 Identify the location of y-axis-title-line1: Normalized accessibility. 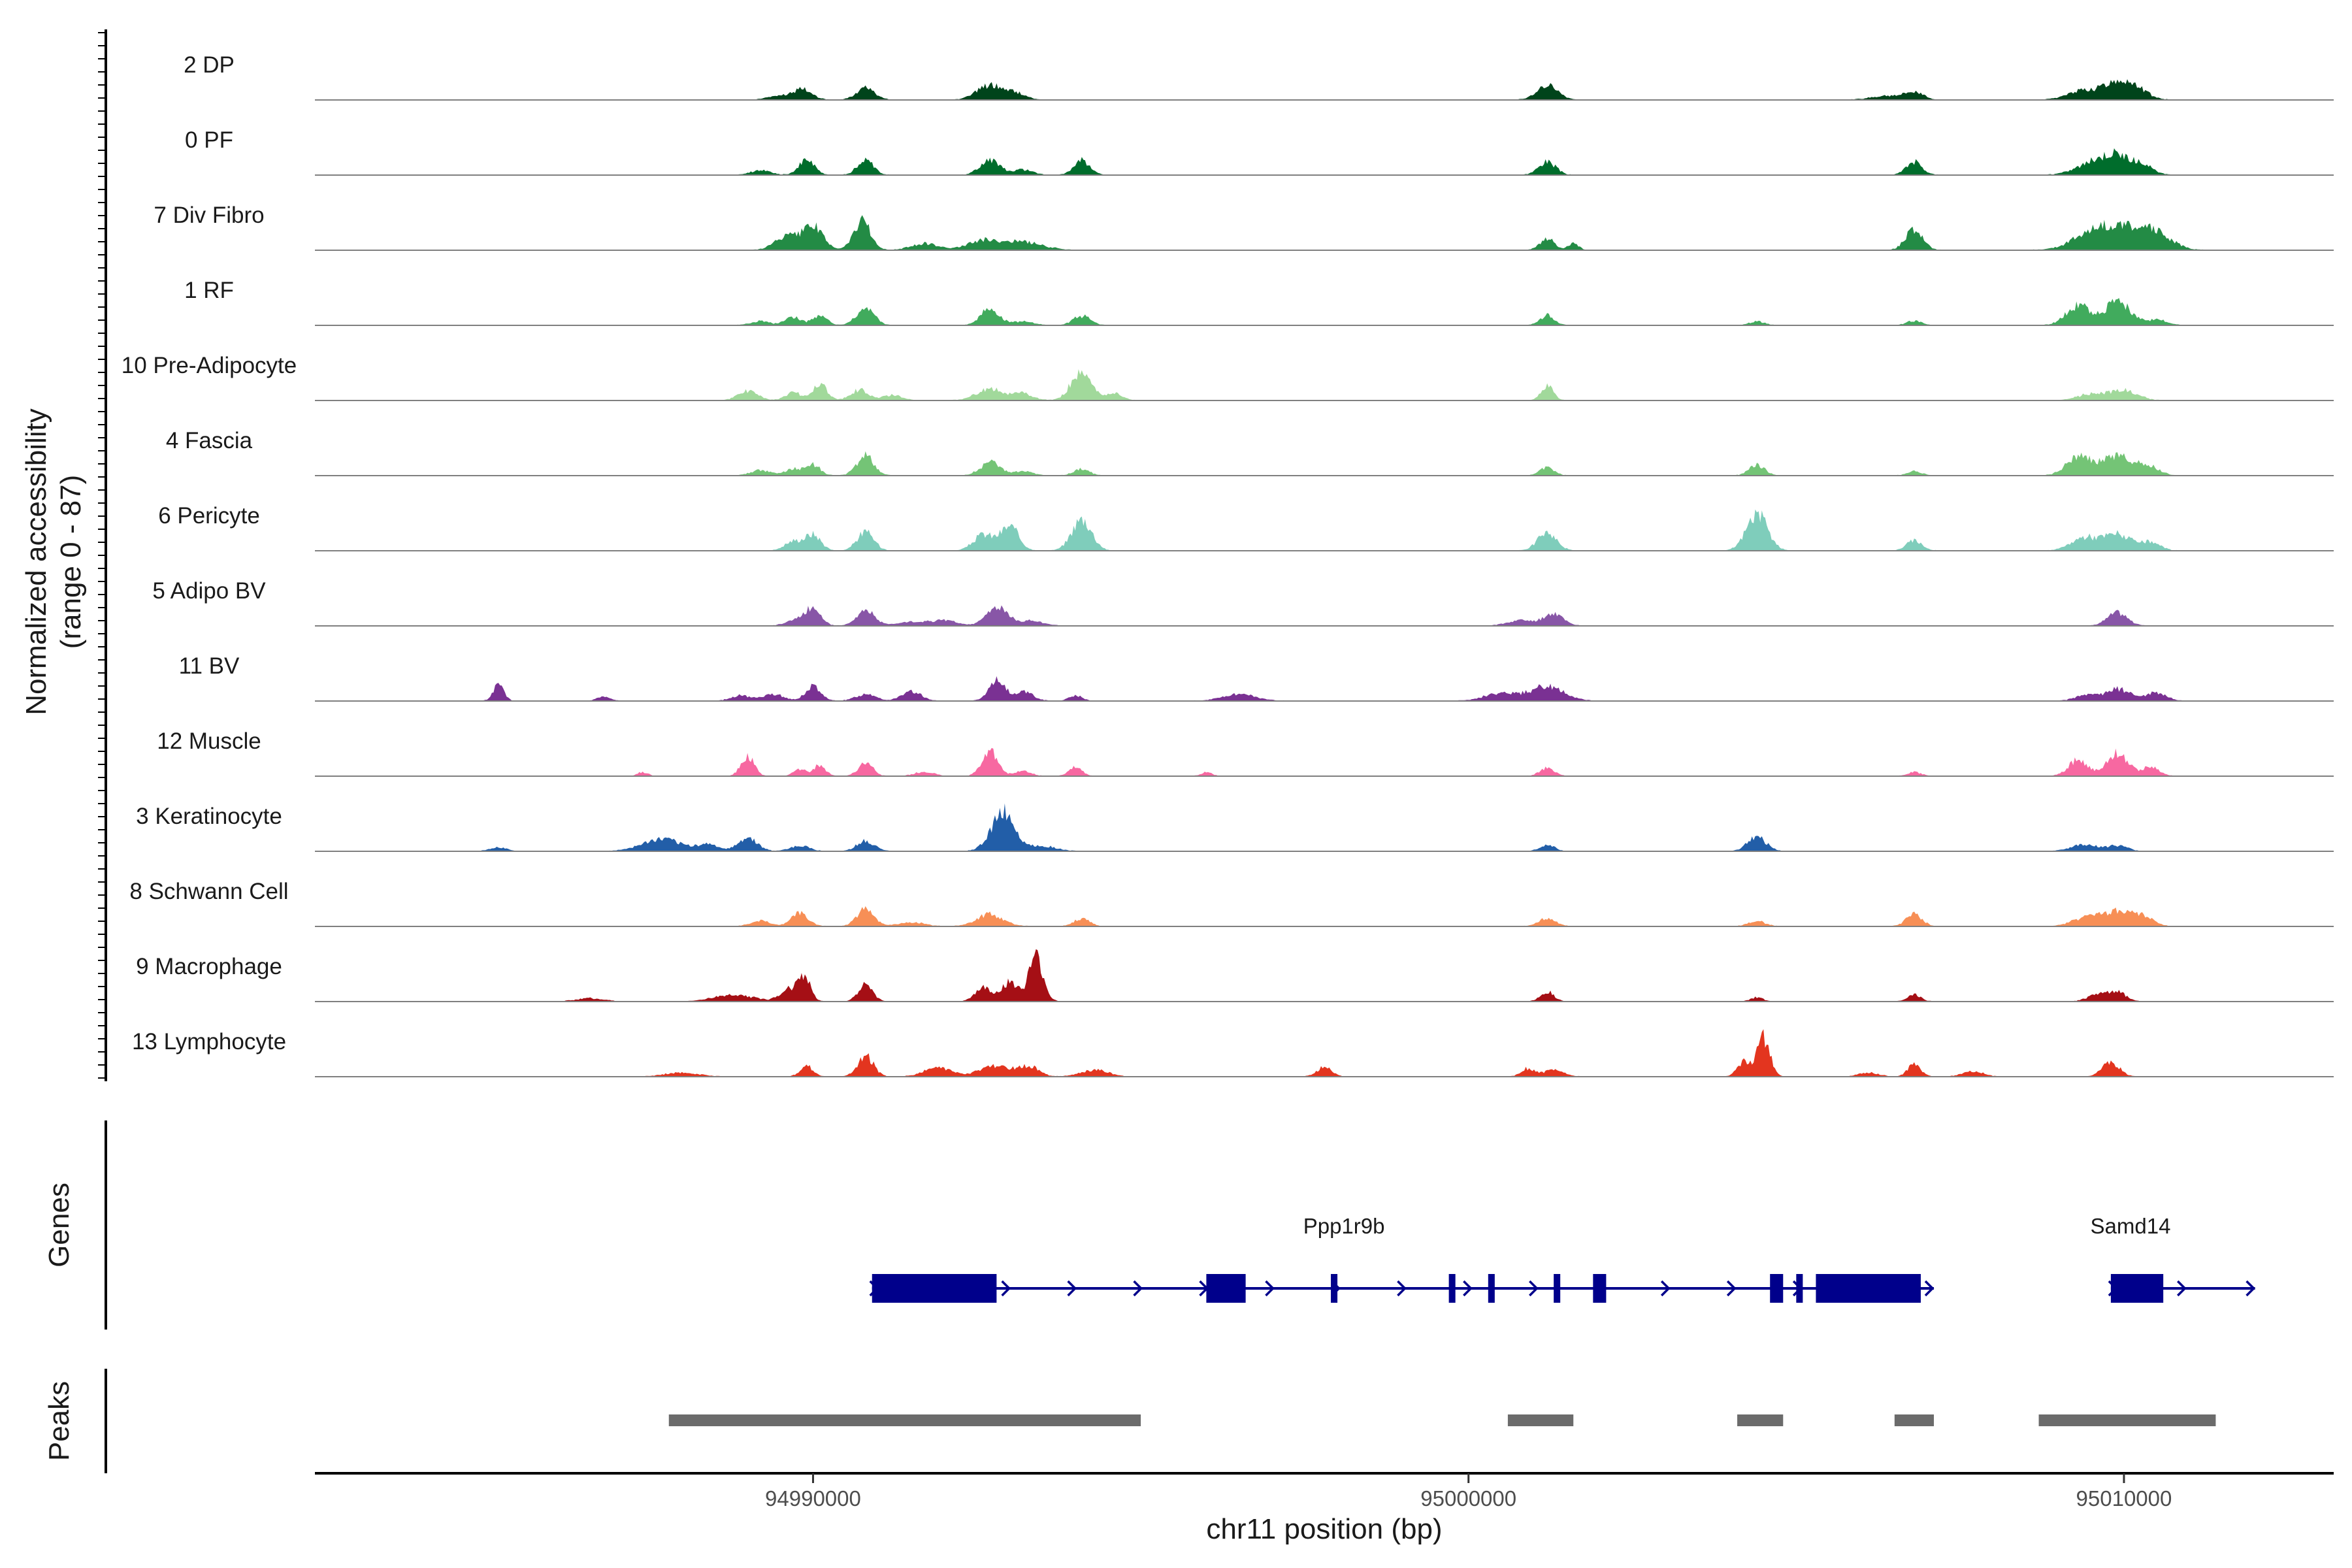
(36, 561).